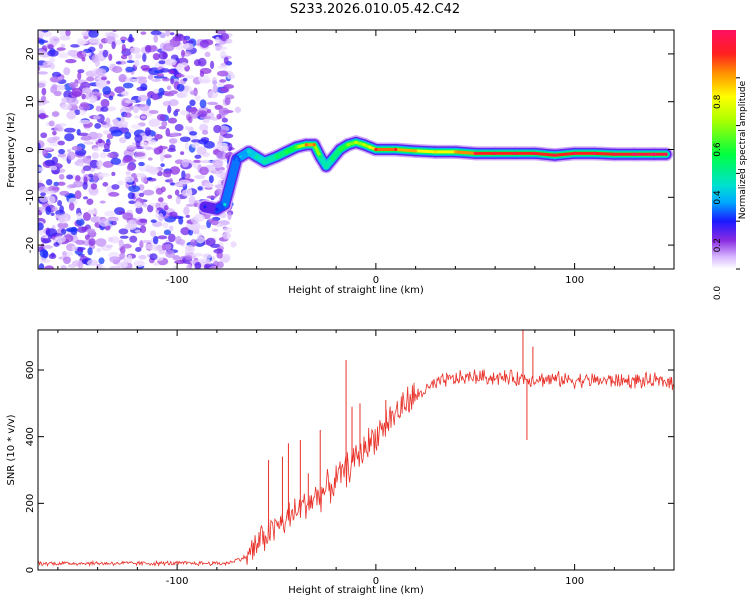 This screenshot has height=600, width=750. What do you see at coordinates (140, 149) in the screenshot?
I see `spectrogram-noise-region` at bounding box center [140, 149].